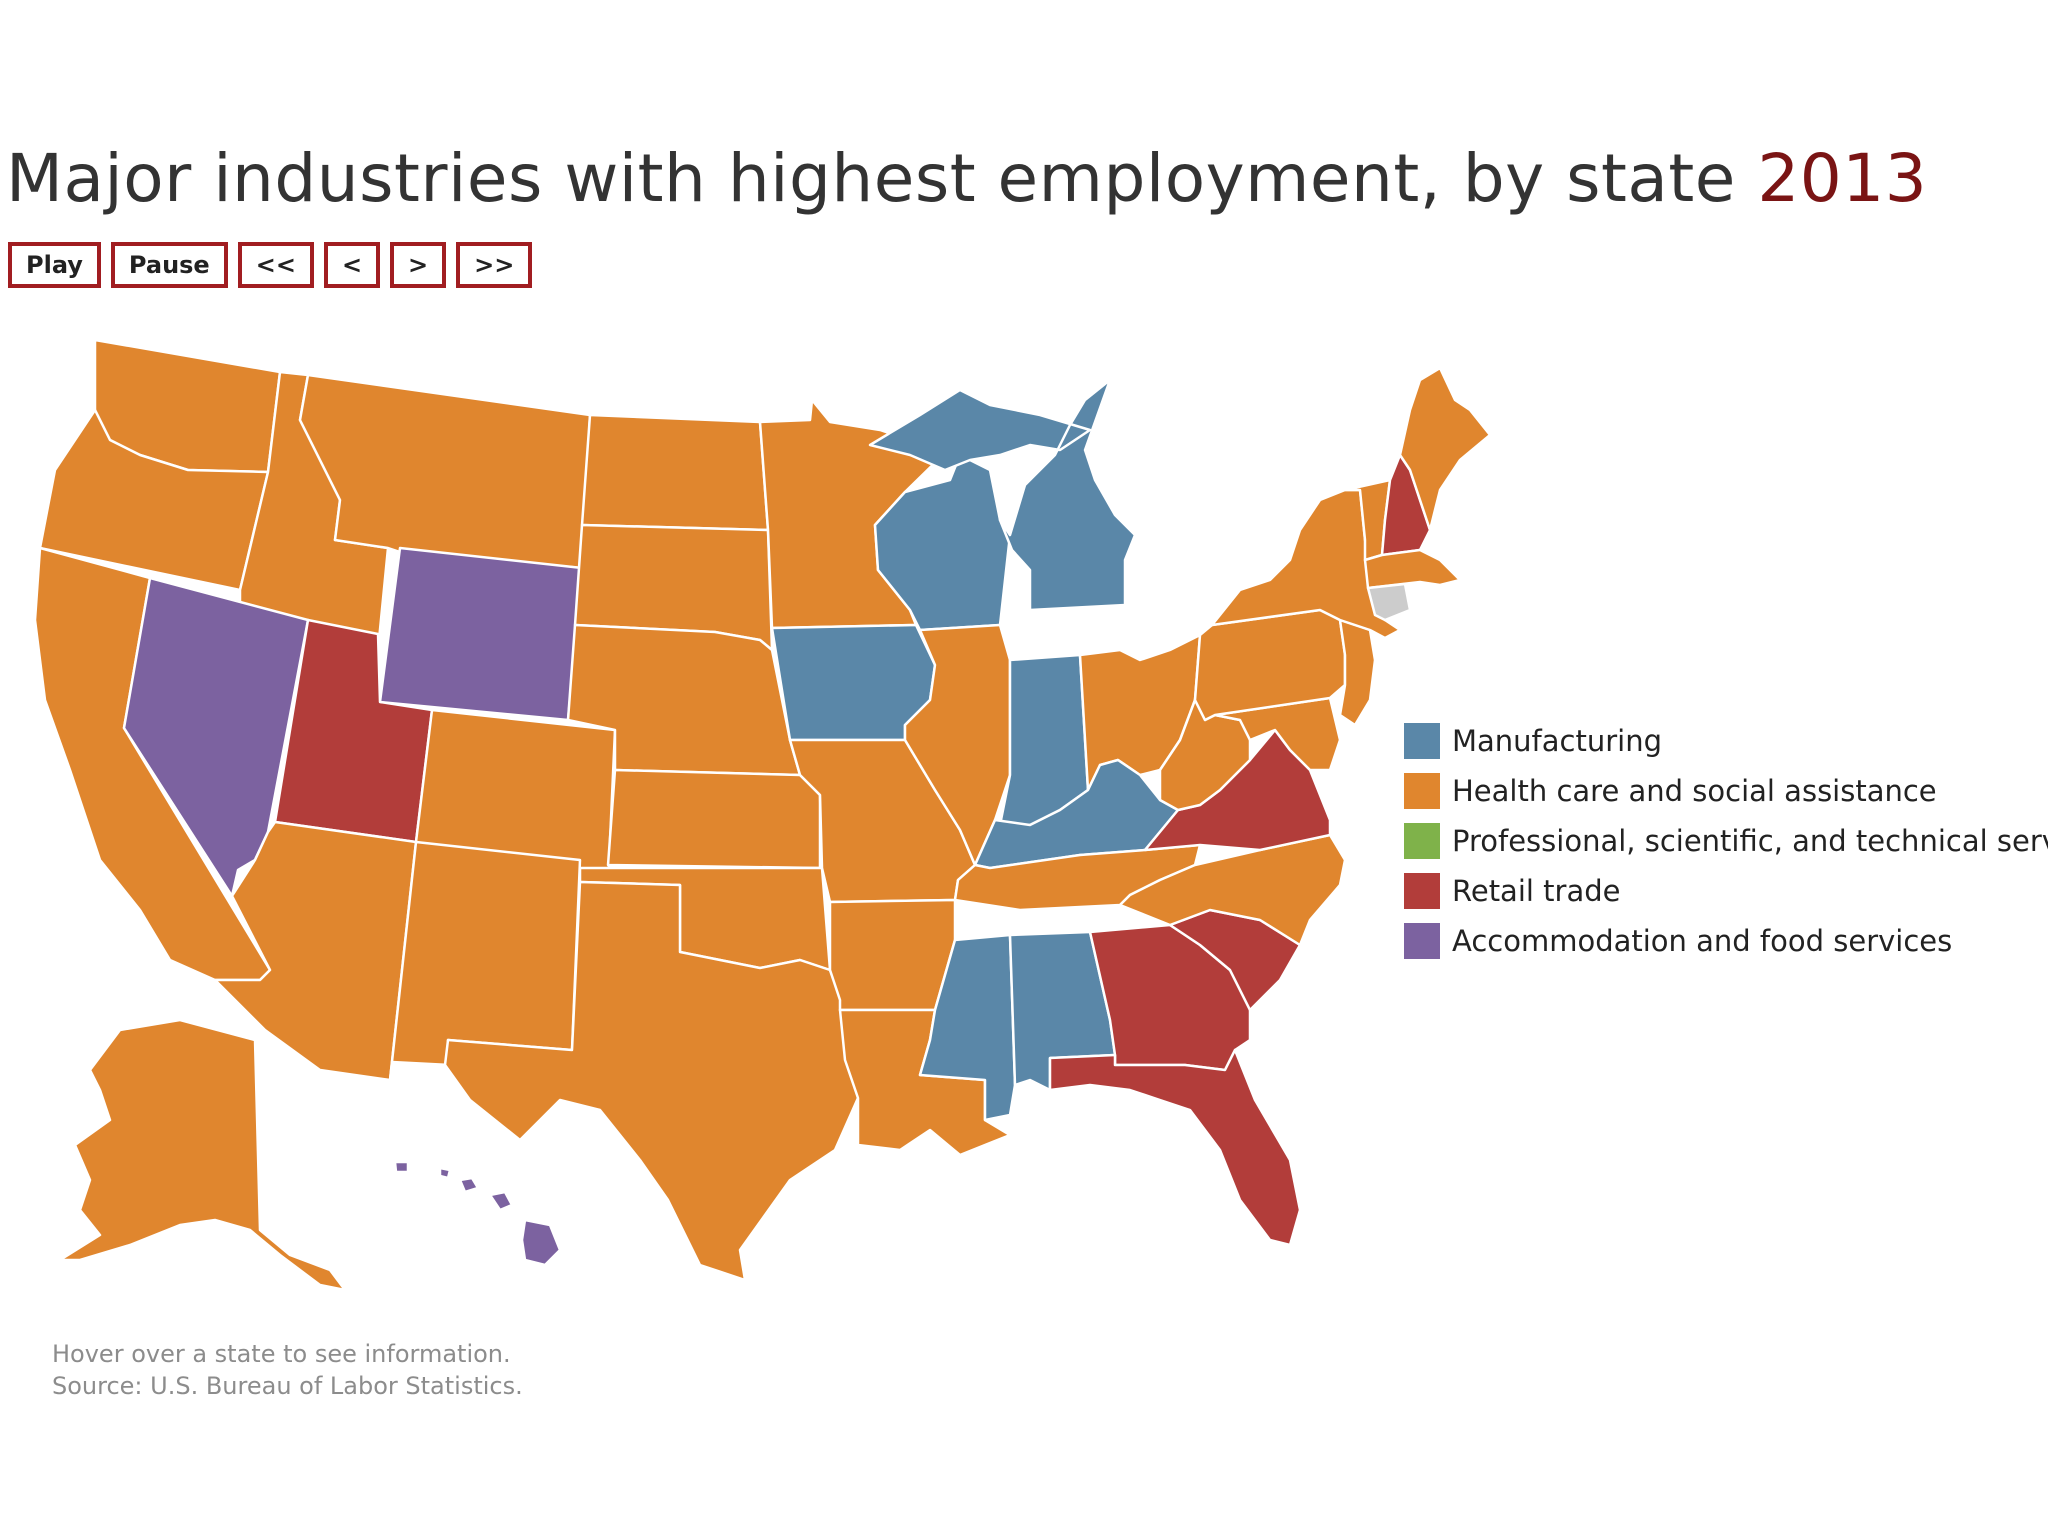 The image size is (2048, 1536). I want to click on first-year-button: <<, so click(275, 265).